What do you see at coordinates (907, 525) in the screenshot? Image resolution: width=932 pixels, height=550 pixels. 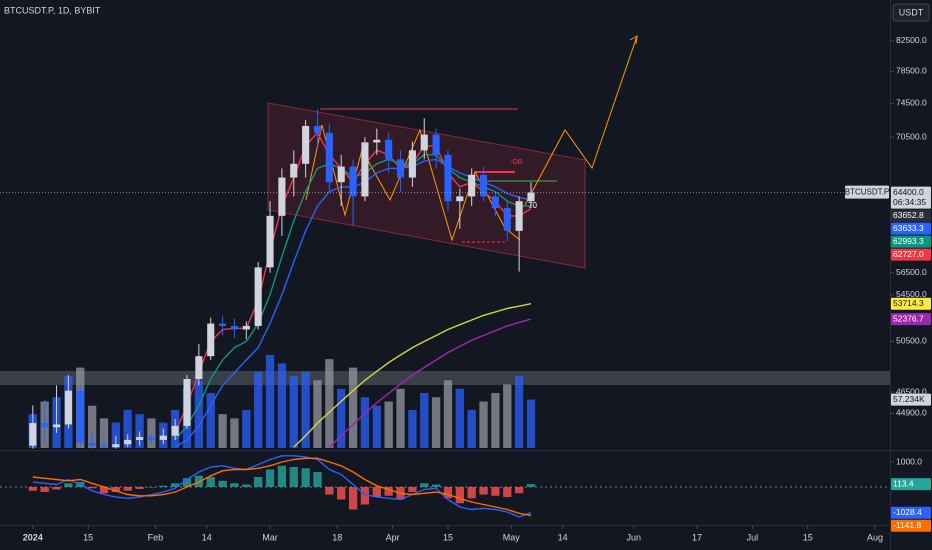 I see `price-tag-label: -1141.8` at bounding box center [907, 525].